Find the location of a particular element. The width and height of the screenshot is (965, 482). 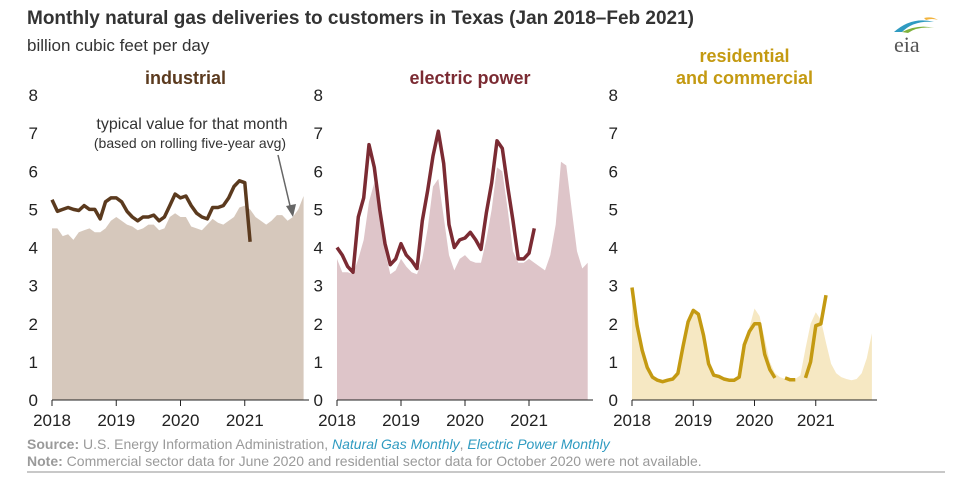

footer-rule is located at coordinates (486, 472).